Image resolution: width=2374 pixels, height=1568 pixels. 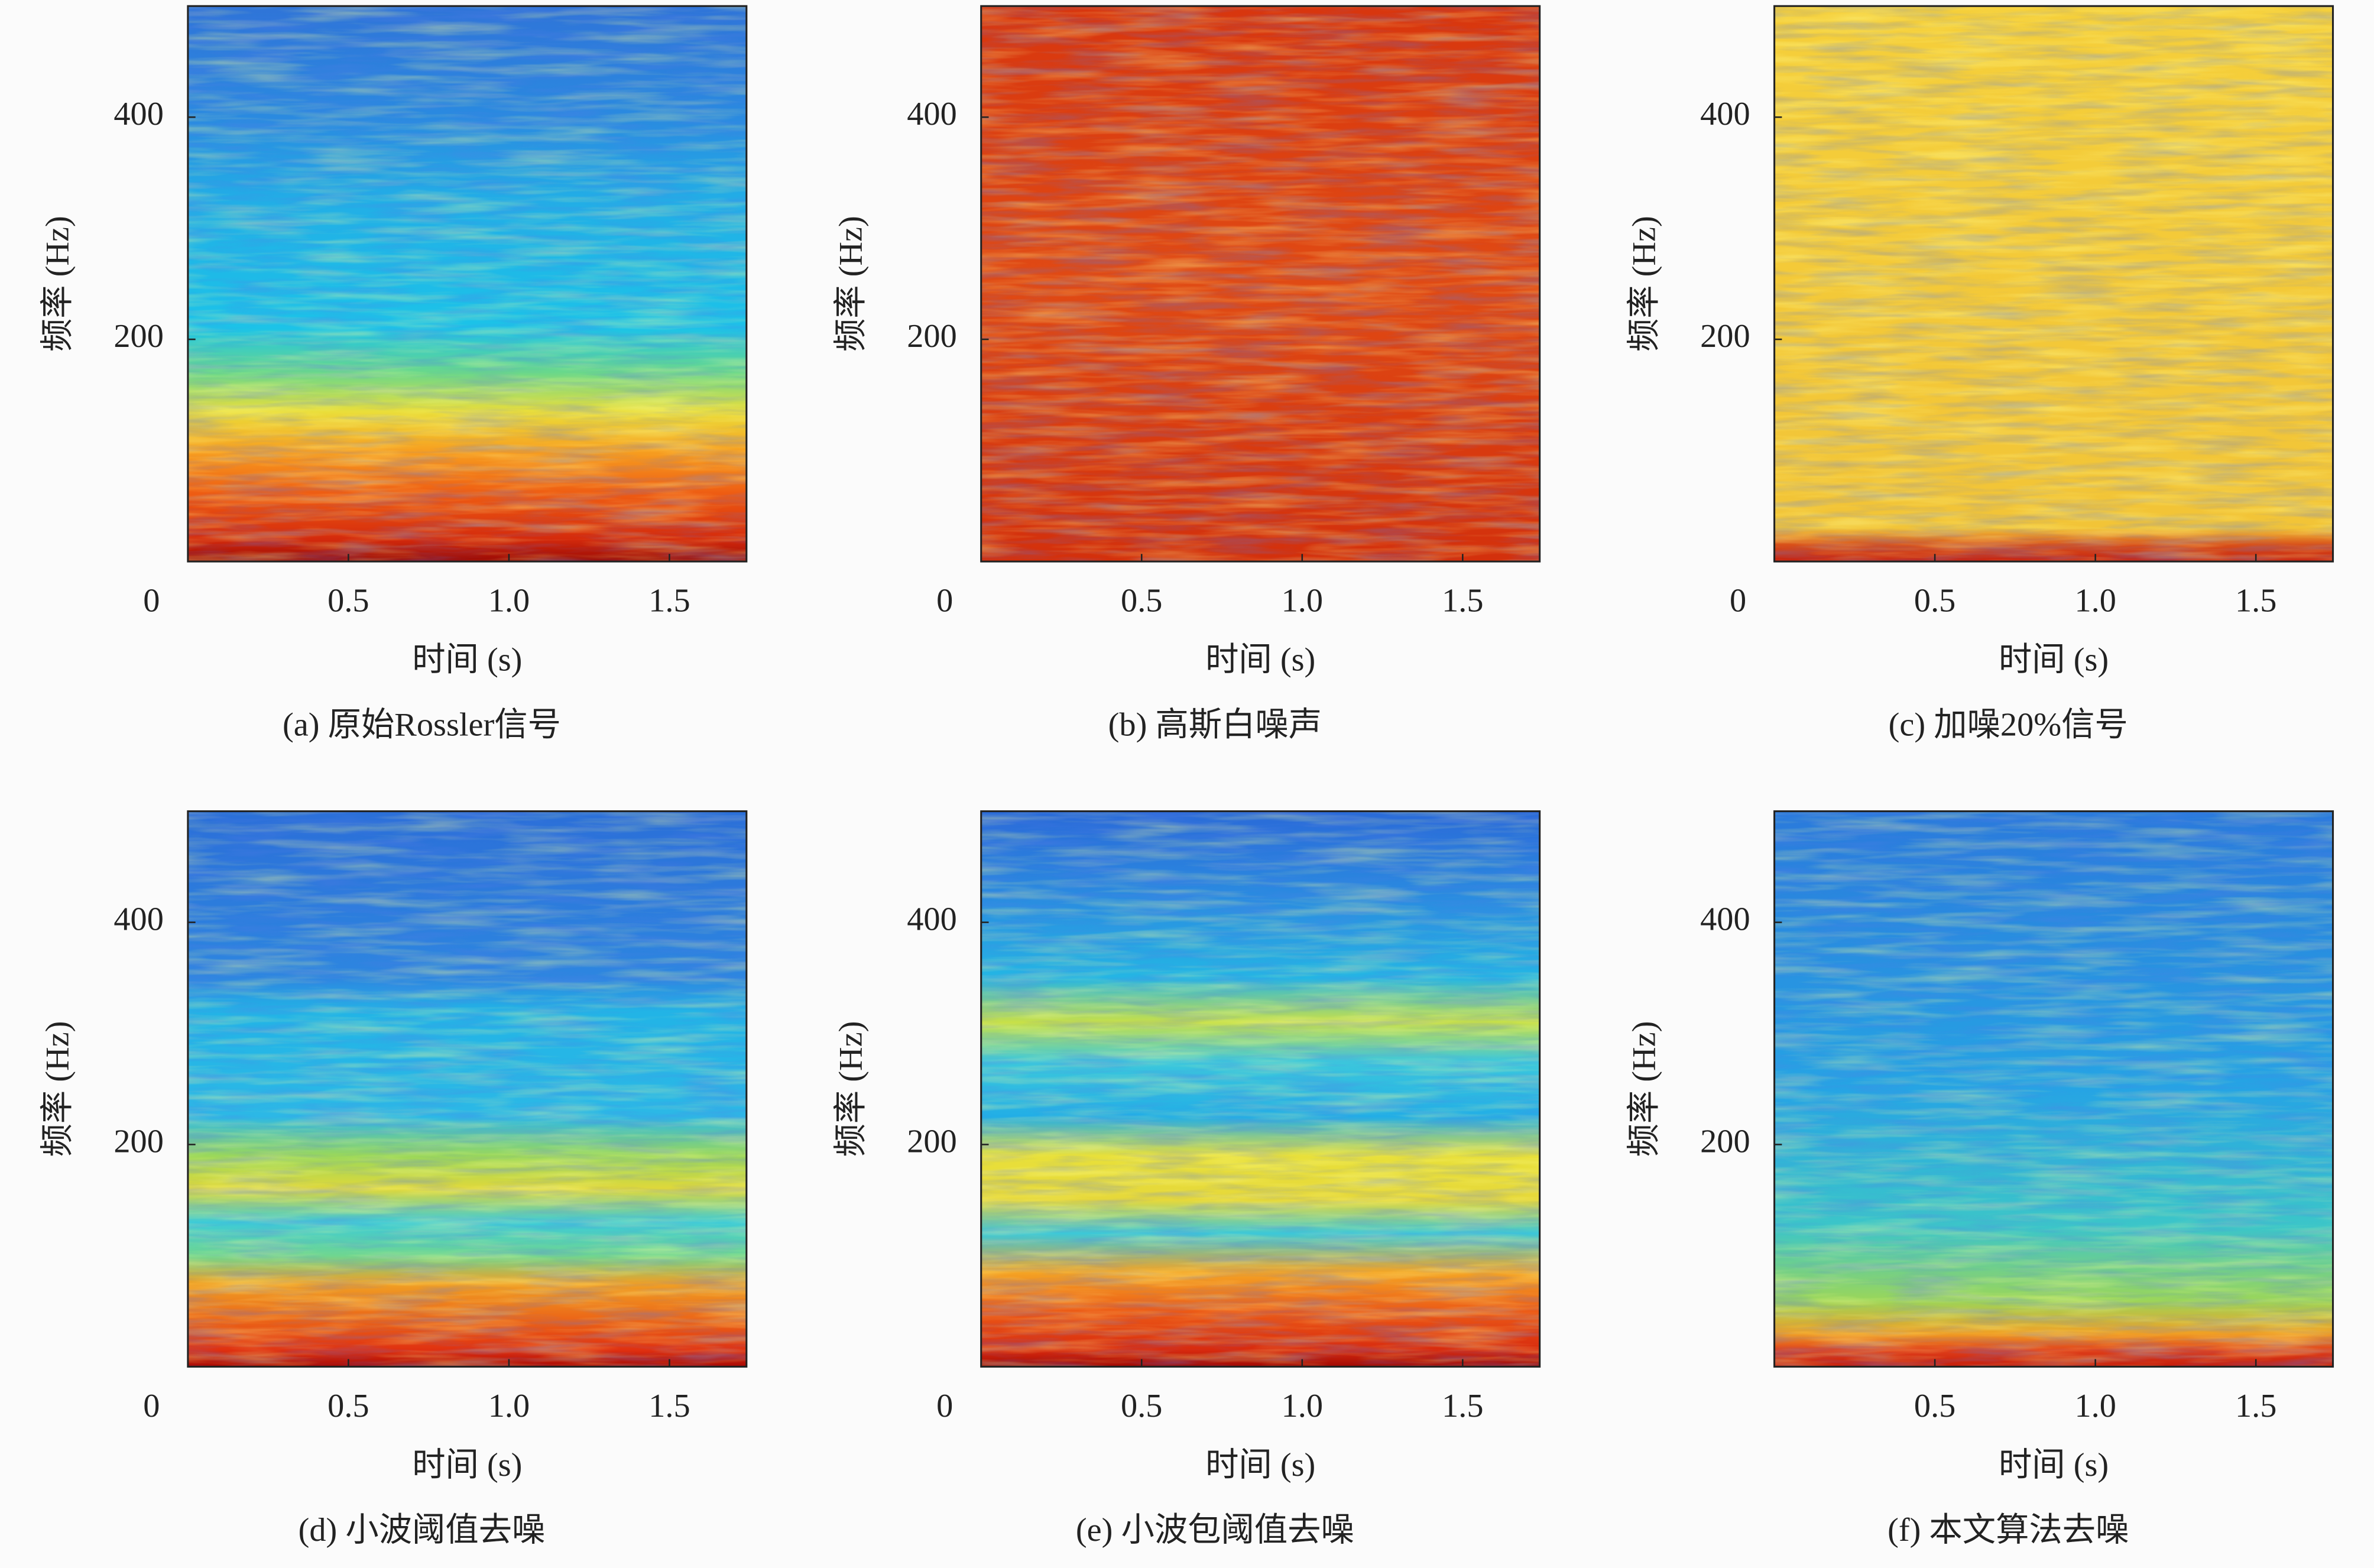 What do you see at coordinates (1215, 1530) in the screenshot?
I see `panel-caption: (e) 小波包阈值去噪` at bounding box center [1215, 1530].